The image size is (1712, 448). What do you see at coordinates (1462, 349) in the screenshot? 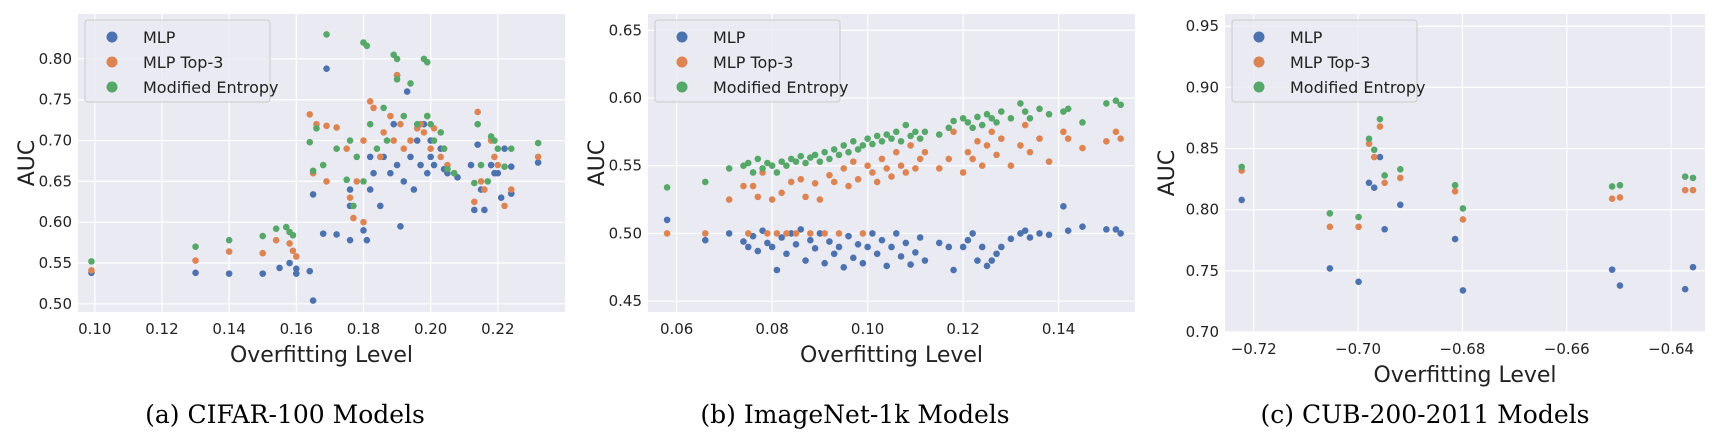
I see `x-tick-label: −0.68` at bounding box center [1462, 349].